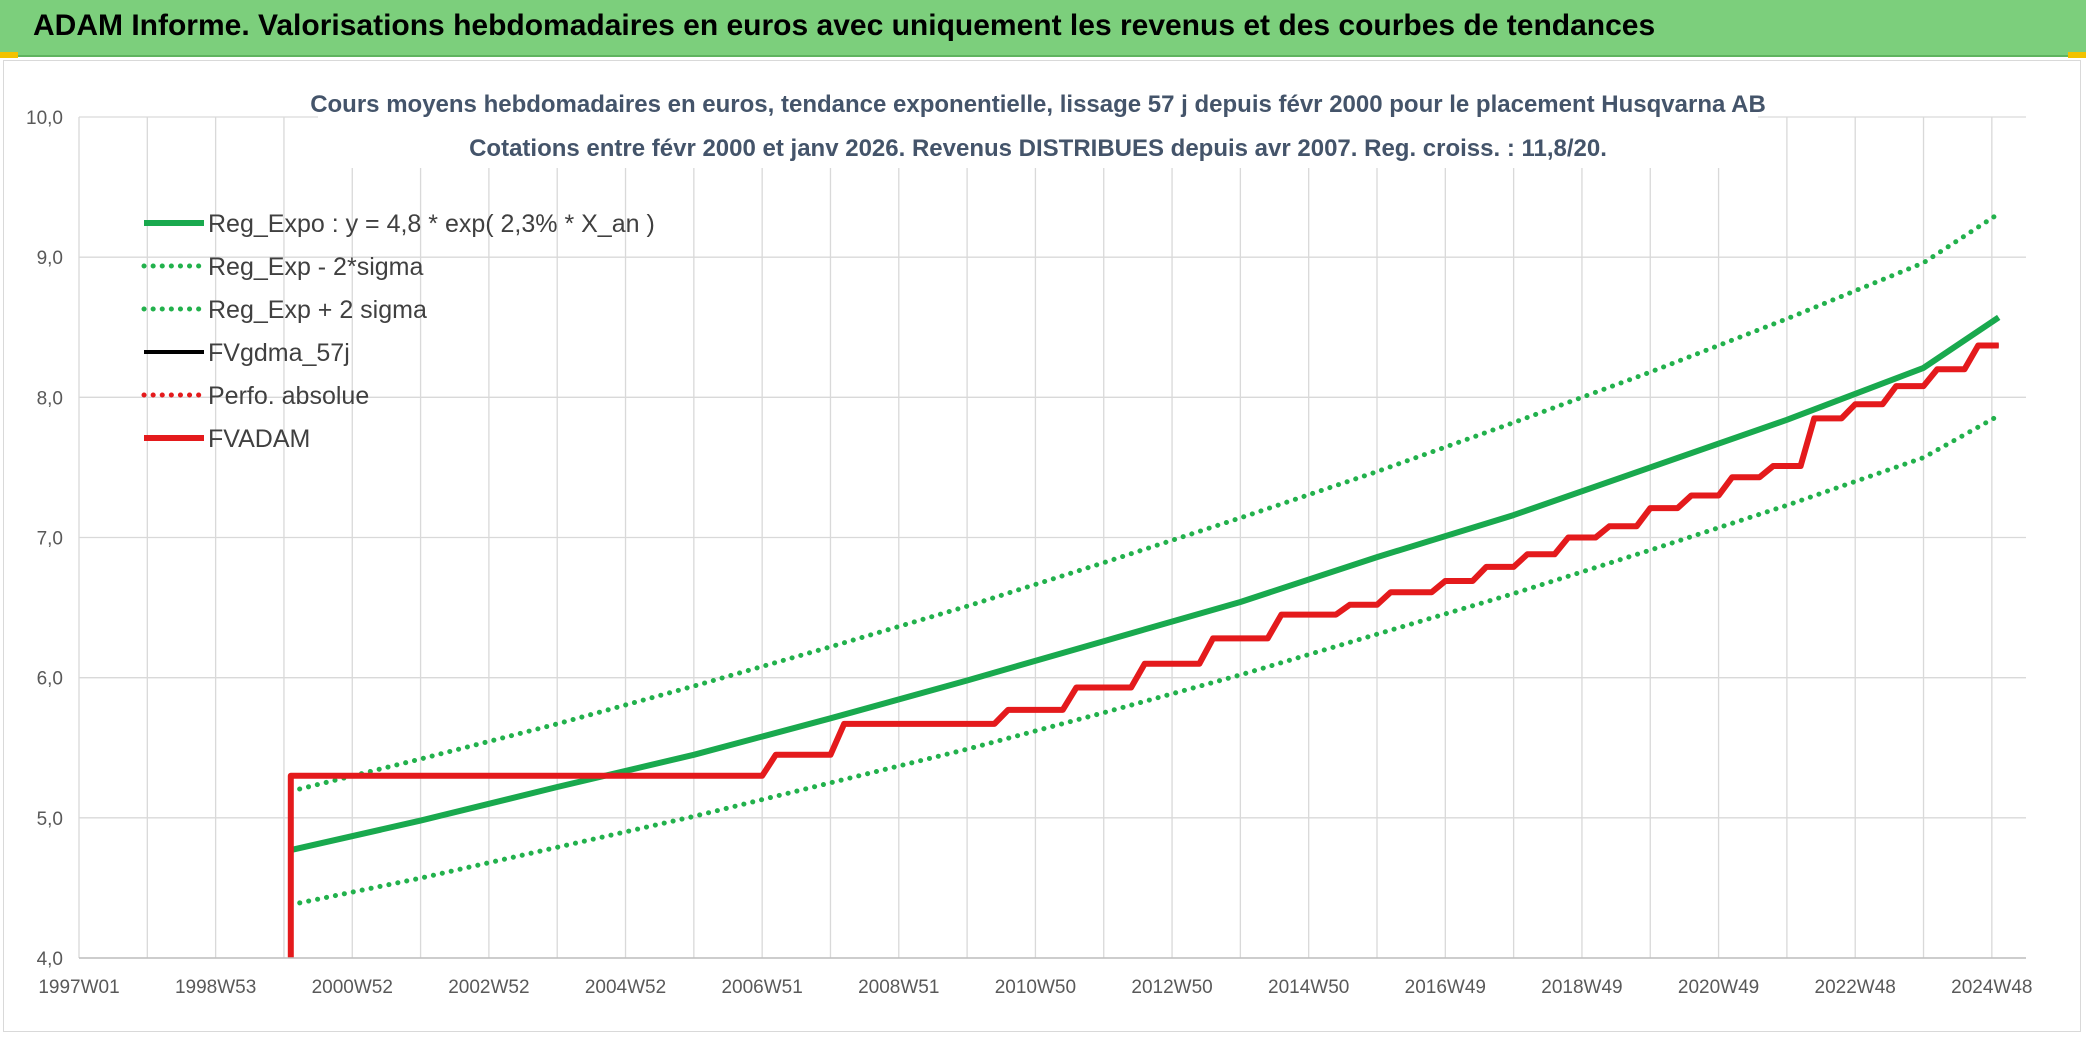 The width and height of the screenshot is (2086, 1037). What do you see at coordinates (625, 987) in the screenshot?
I see `x-tick-label: 2004W52` at bounding box center [625, 987].